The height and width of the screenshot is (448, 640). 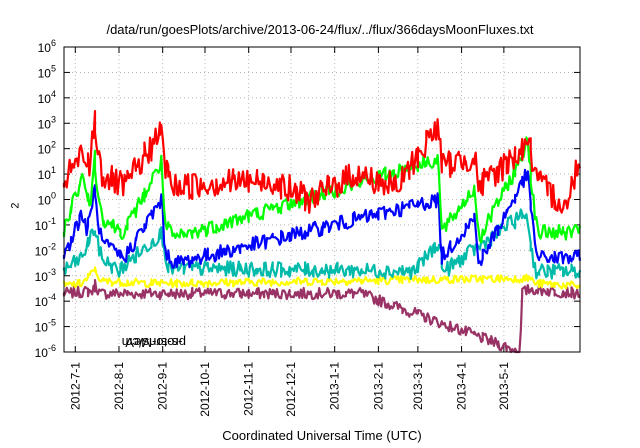 What do you see at coordinates (418, 386) in the screenshot?
I see `x-tick-label: 2013-3-1` at bounding box center [418, 386].